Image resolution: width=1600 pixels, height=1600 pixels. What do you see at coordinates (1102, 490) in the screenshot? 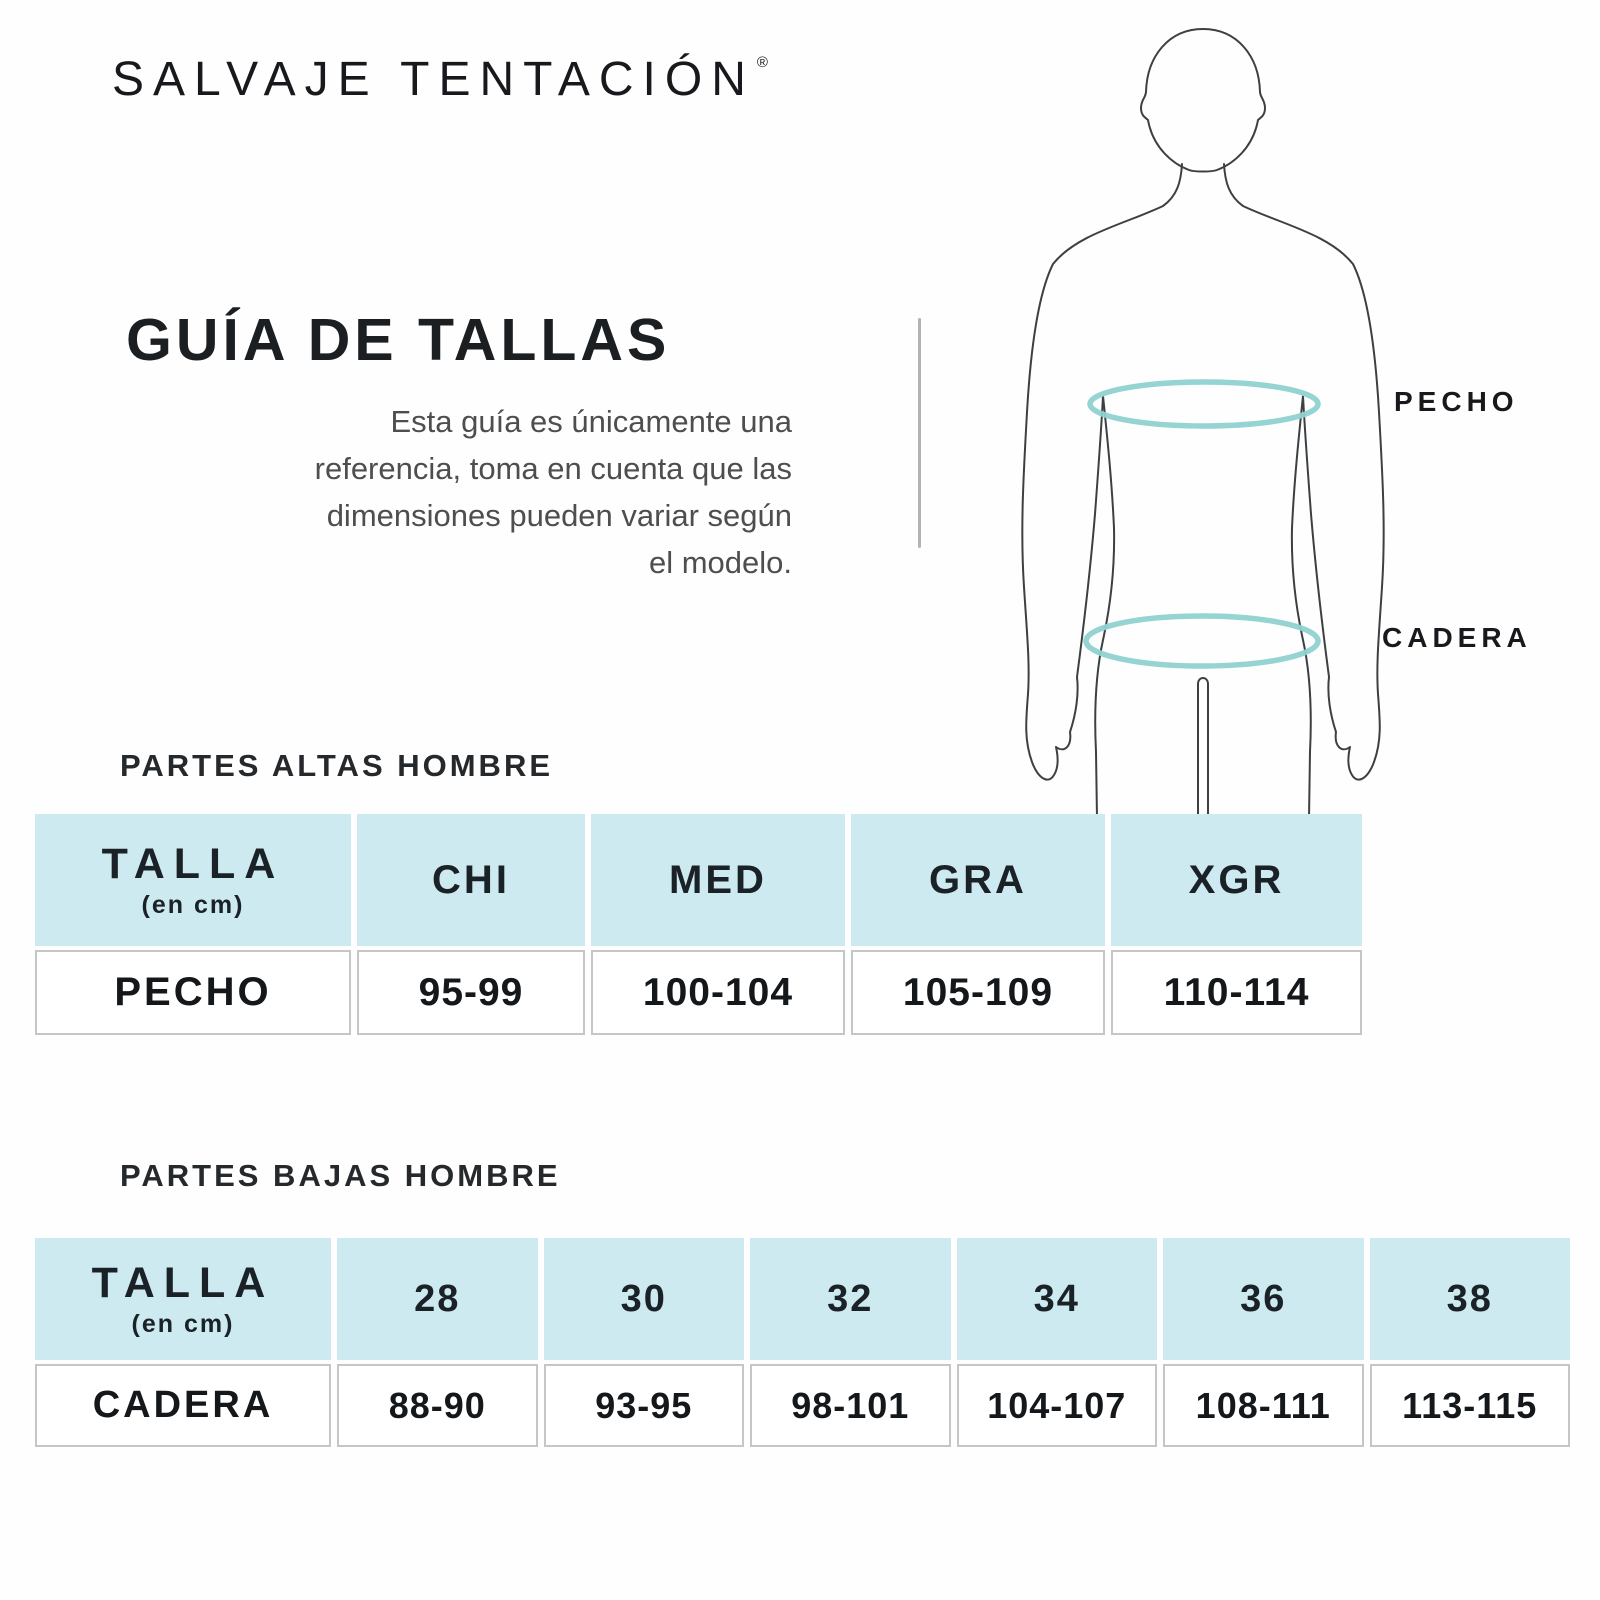
I see `body-left-outline` at bounding box center [1102, 490].